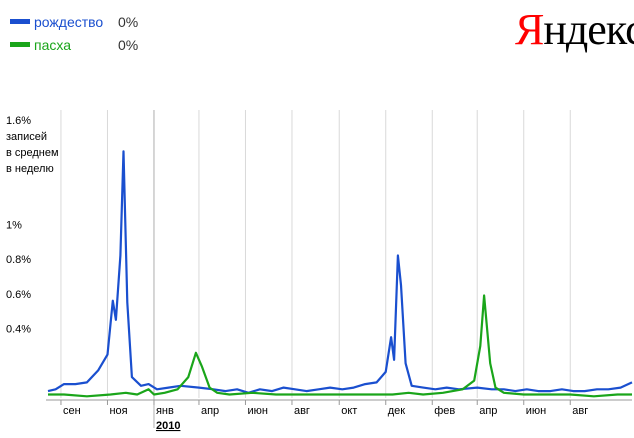 This screenshot has width=634, height=438. I want to click on x-tick-label-6: окт, so click(349, 411).